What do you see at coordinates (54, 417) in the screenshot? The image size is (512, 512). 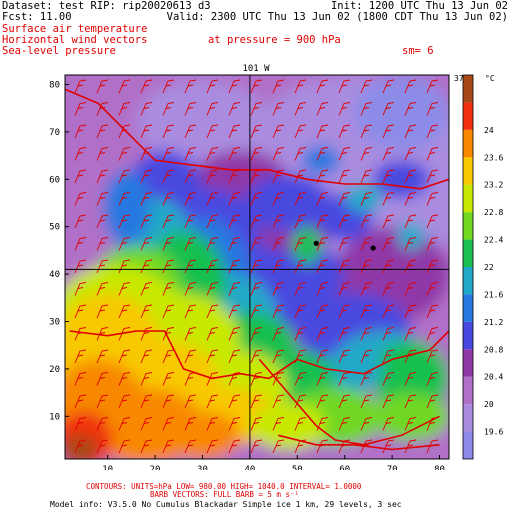 I see `y-tick-label: 10` at bounding box center [54, 417].